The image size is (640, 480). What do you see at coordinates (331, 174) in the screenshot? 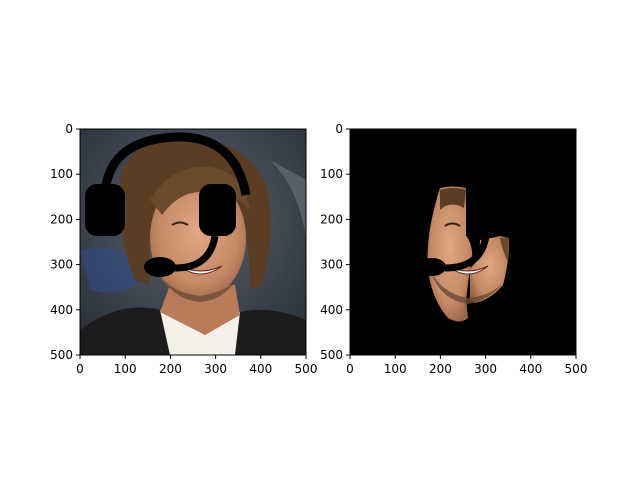
I see `right-ytick-label: 100` at bounding box center [331, 174].